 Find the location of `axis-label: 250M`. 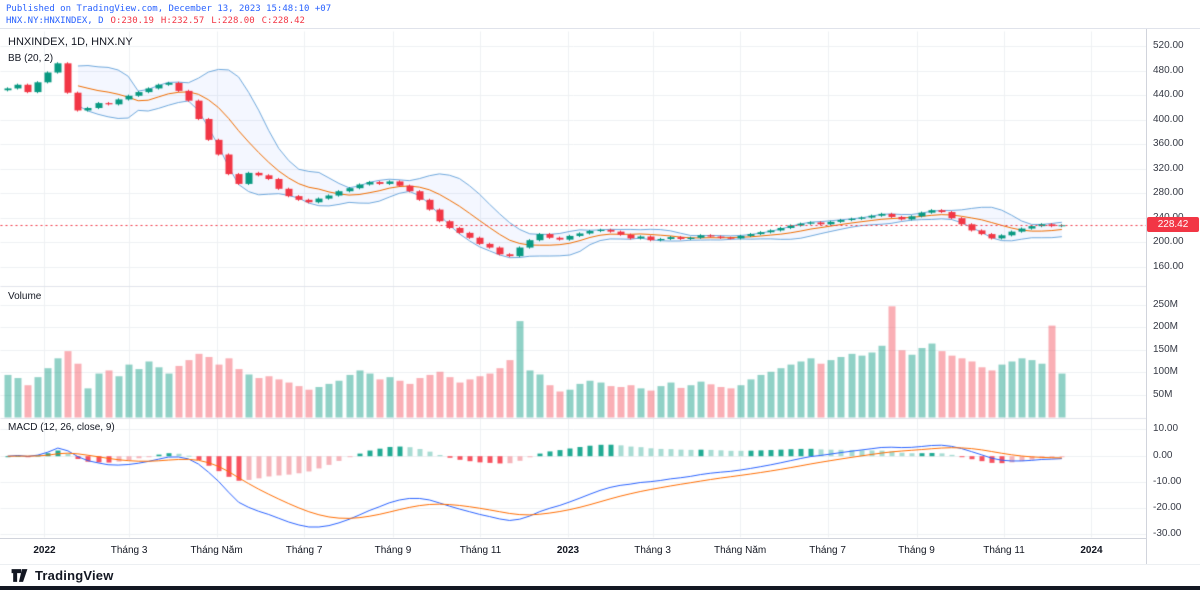

axis-label: 250M is located at coordinates (1166, 304).